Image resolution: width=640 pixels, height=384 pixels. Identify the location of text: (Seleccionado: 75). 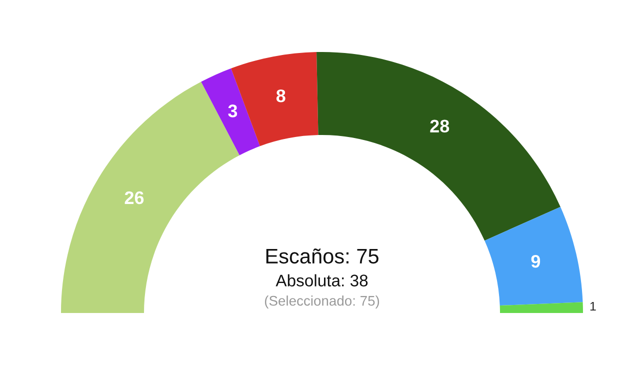
(322, 302).